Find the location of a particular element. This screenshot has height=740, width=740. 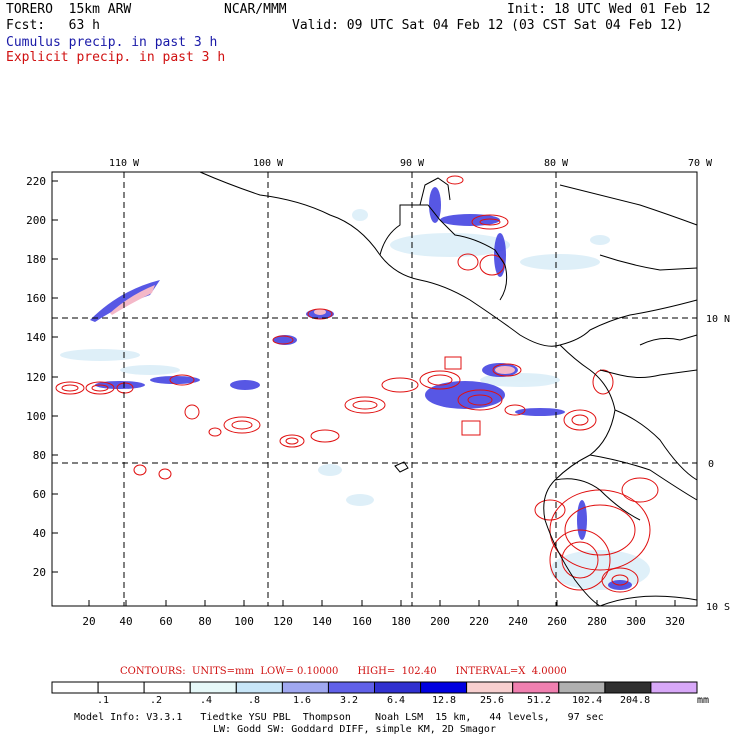

y-tick-label: 200 is located at coordinates (36, 220).